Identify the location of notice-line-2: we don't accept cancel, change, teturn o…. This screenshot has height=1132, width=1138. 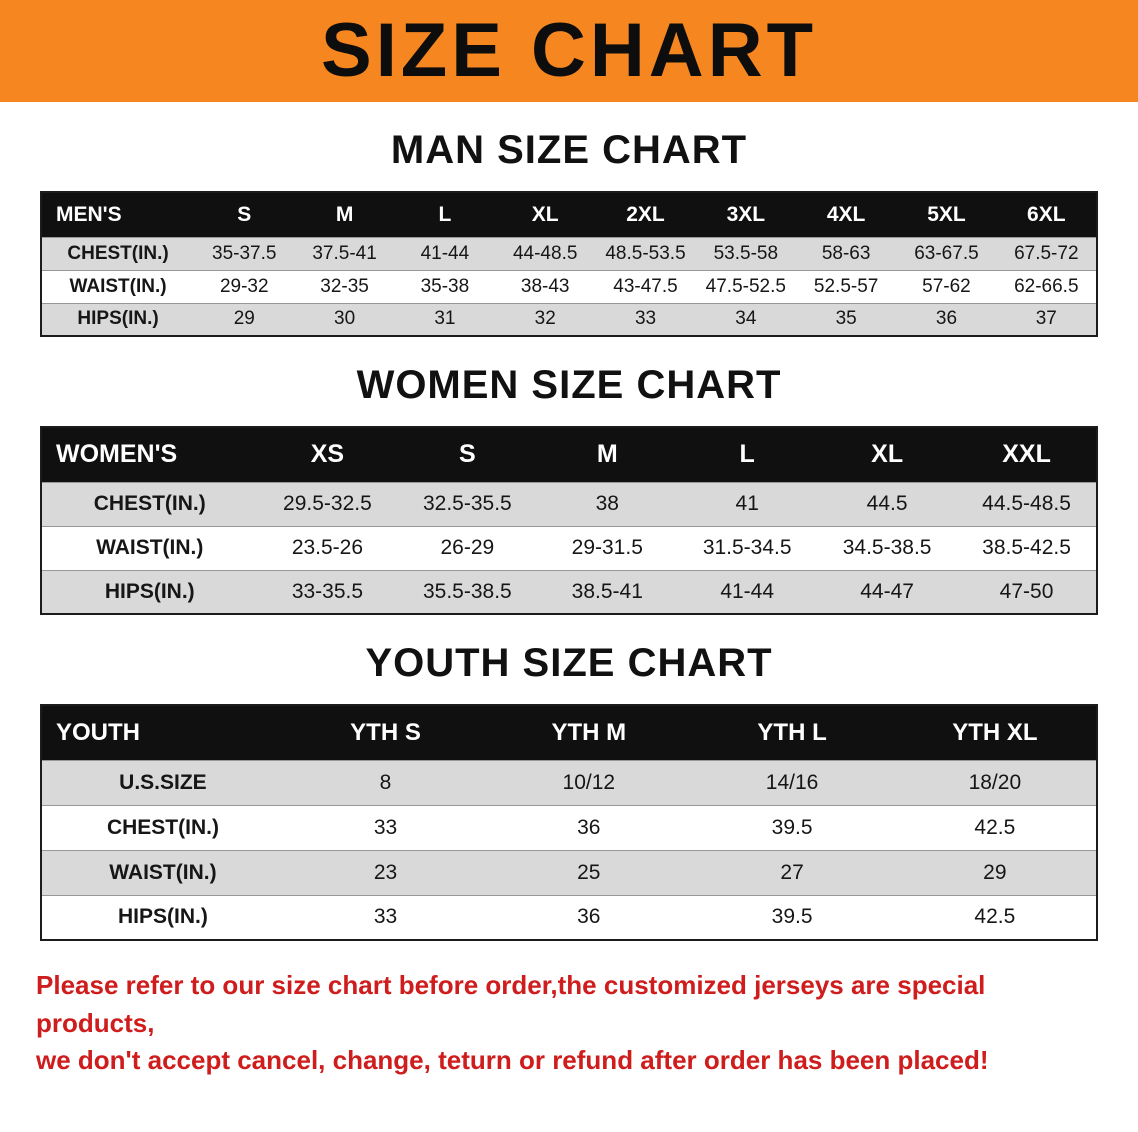
(512, 1060).